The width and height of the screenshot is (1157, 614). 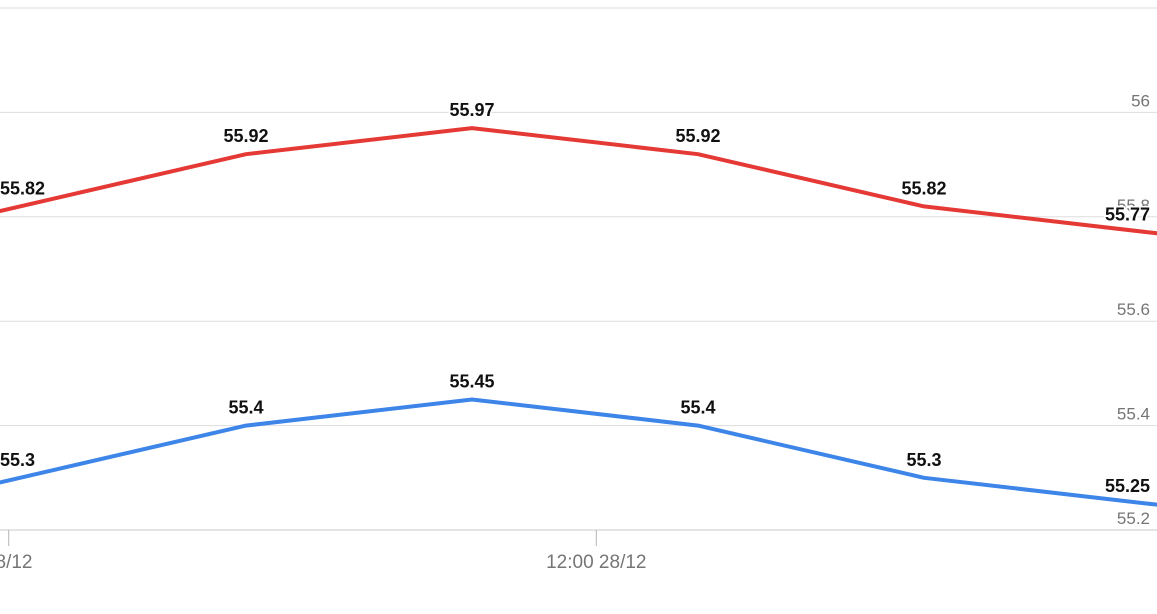 What do you see at coordinates (471, 110) in the screenshot?
I see `data-label: 55.97` at bounding box center [471, 110].